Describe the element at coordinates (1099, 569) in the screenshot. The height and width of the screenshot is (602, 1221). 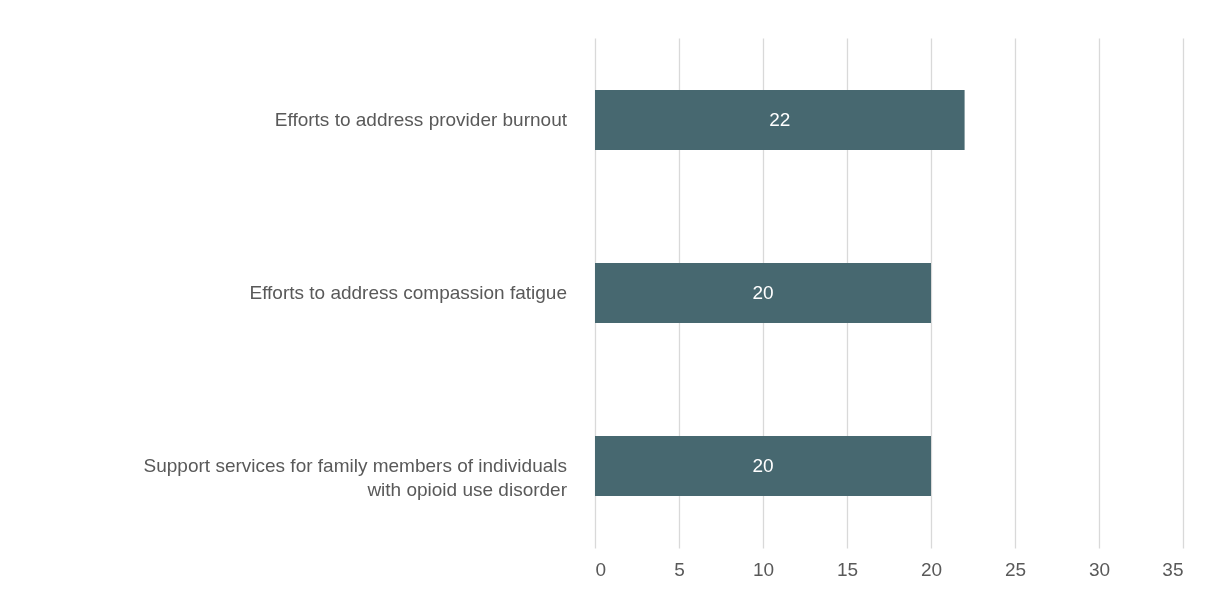
I see `x-tick-label: 30` at that location.